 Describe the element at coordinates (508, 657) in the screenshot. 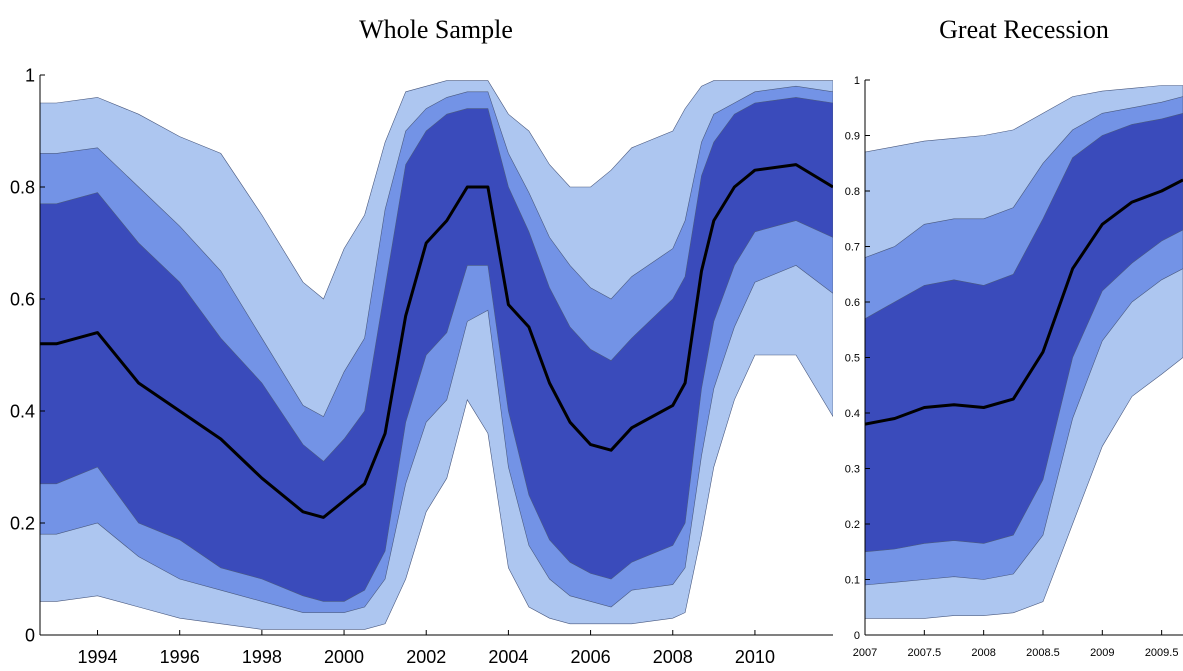

I see `x-tick-label: 2004` at that location.